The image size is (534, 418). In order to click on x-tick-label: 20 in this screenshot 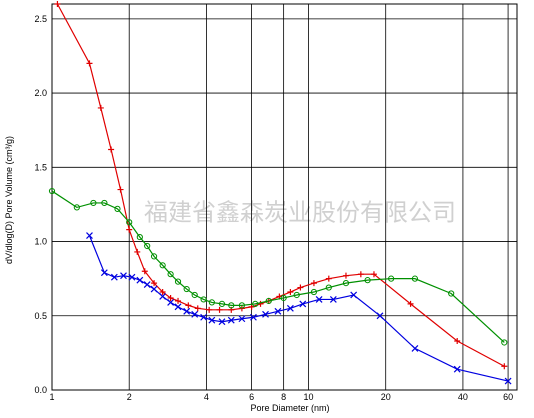, I will do `click(386, 397)`.